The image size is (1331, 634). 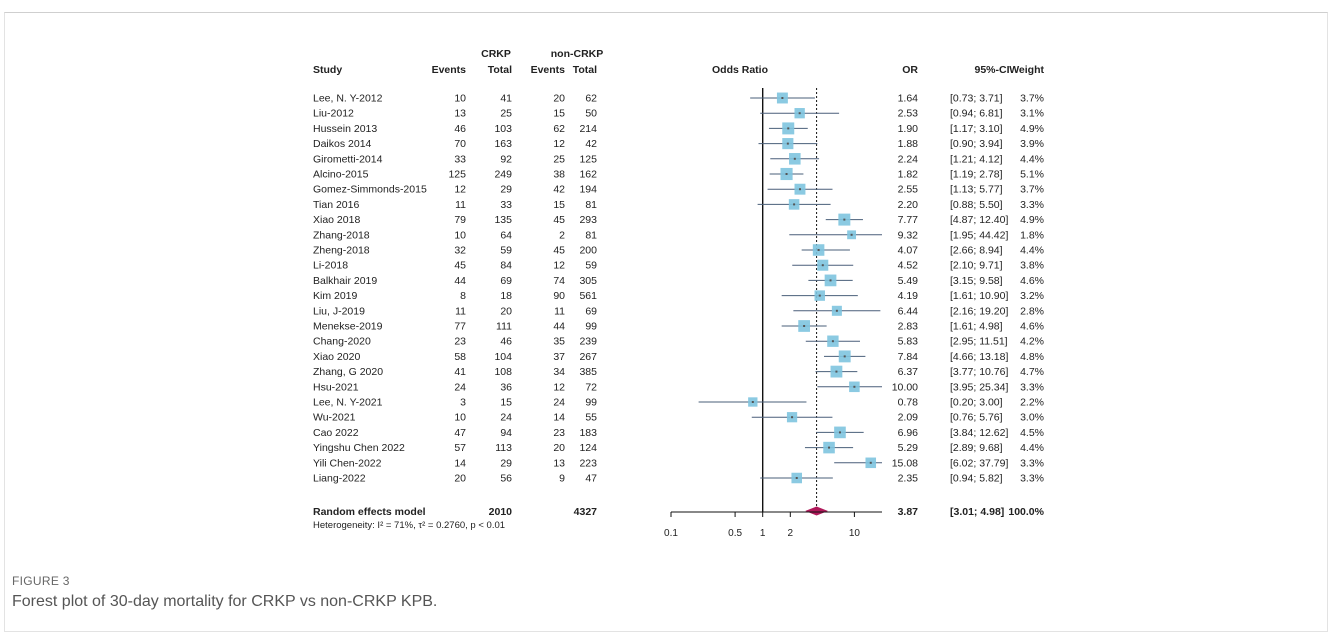 I want to click on total-crkp: 84, so click(x=506, y=266).